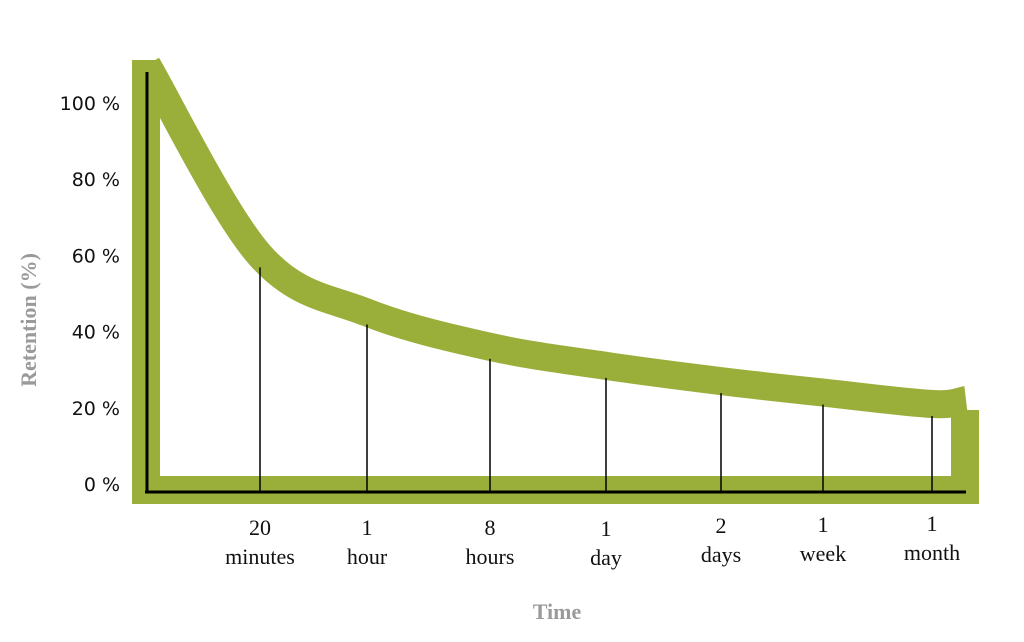 This screenshot has height=642, width=1024. Describe the element at coordinates (592, 540) in the screenshot. I see `x-tick-labels: 20 minutes 1 hour 8 hours 1 day 2 days 1 week 1 month` at that location.